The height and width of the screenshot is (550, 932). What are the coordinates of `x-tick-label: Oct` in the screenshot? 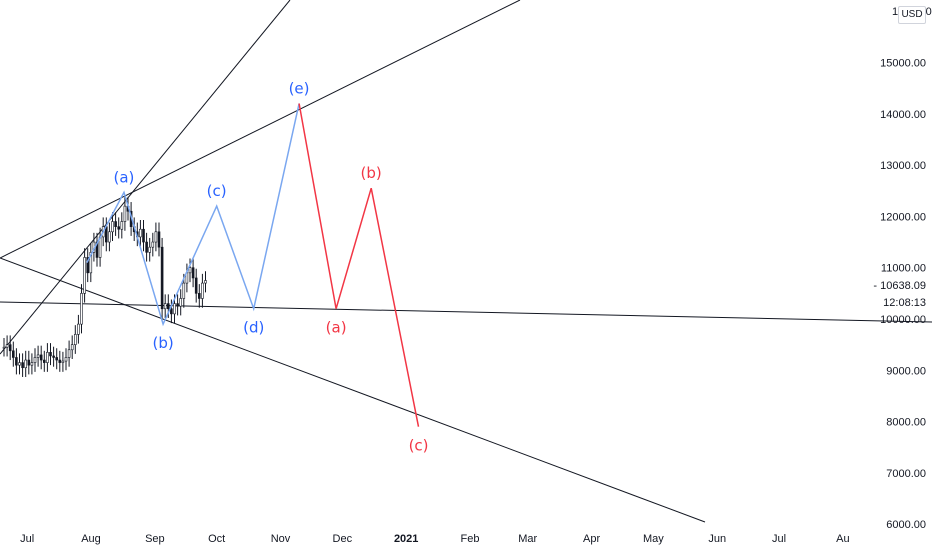 It's located at (216, 539).